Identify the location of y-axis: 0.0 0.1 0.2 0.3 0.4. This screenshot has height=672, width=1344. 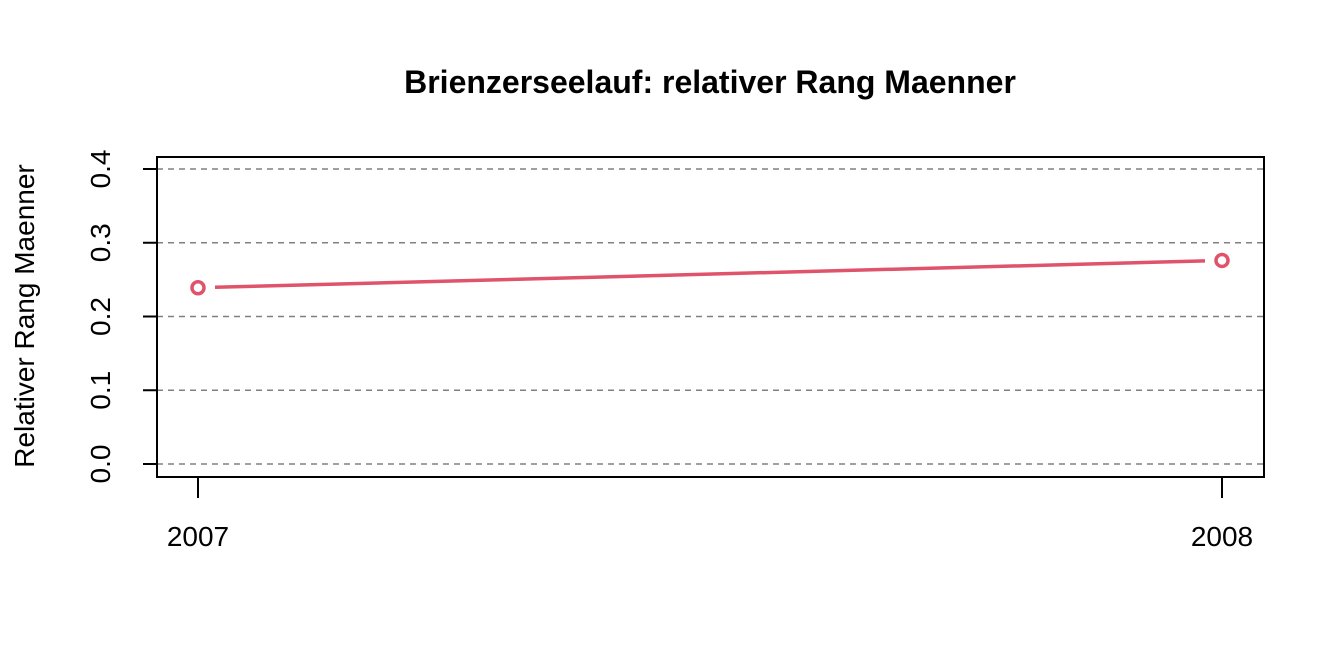
(121, 317).